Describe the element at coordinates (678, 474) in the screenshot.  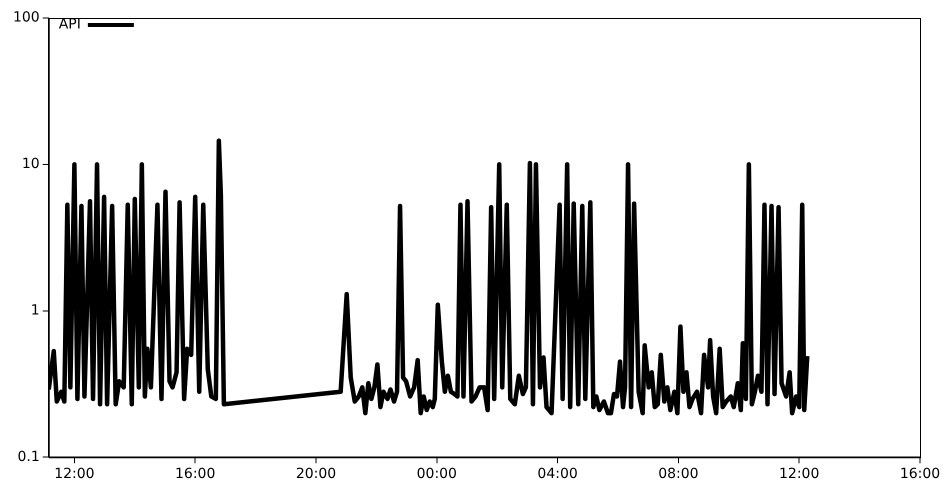
I see `x-tick-label: 08:00` at that location.